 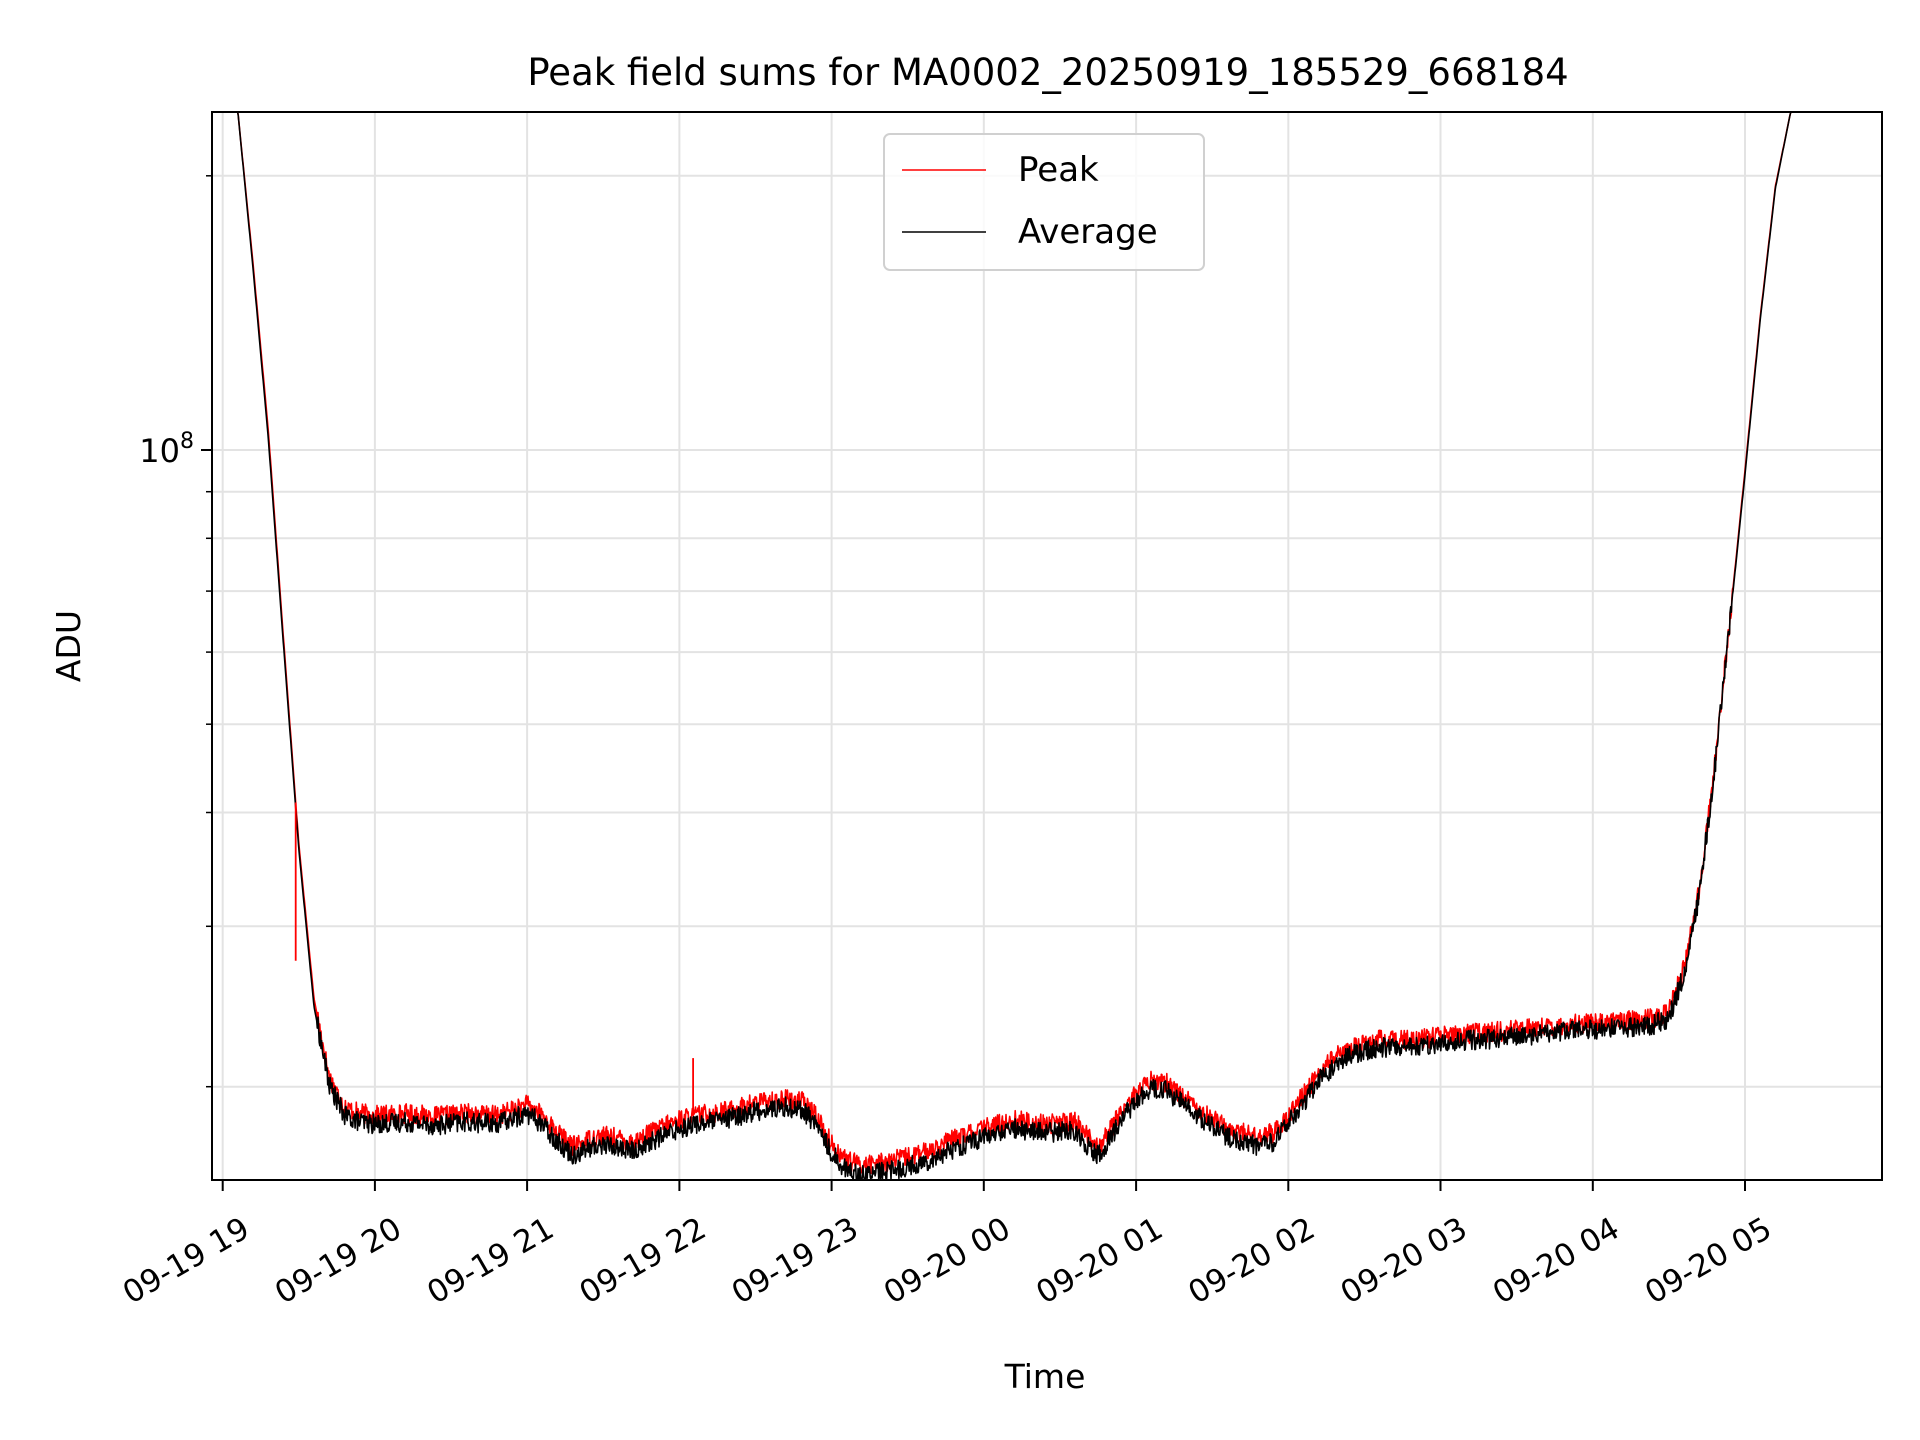 I want to click on legend-label-average: Average, so click(x=1088, y=232).